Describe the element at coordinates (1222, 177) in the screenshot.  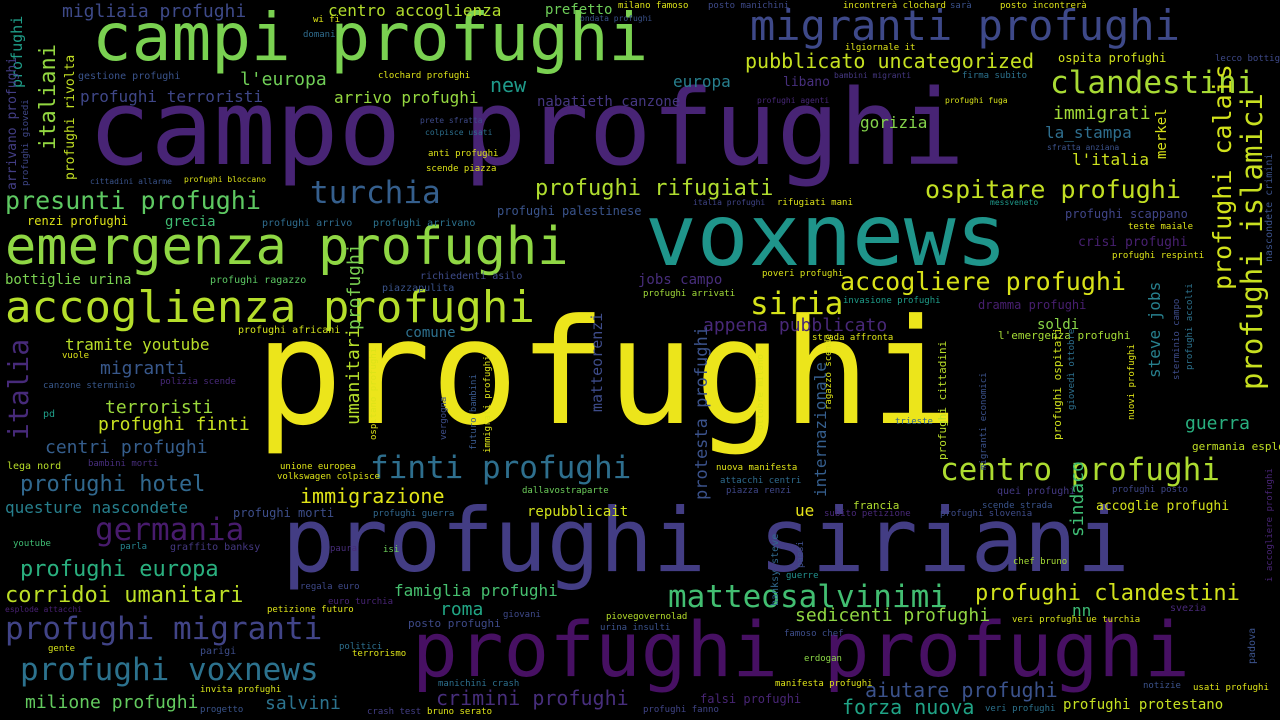
I see `cloud-word: profughi calais` at that location.